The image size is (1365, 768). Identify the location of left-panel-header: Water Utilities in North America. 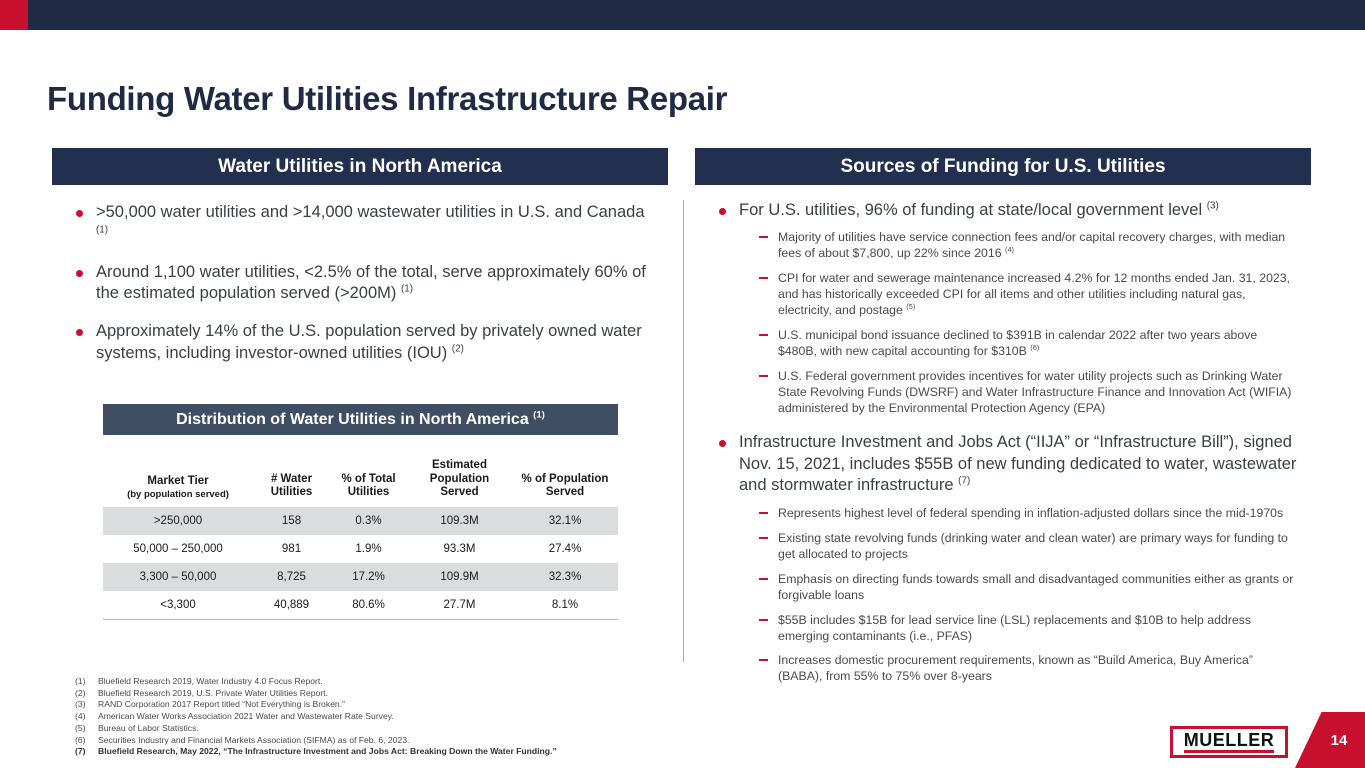
(360, 166).